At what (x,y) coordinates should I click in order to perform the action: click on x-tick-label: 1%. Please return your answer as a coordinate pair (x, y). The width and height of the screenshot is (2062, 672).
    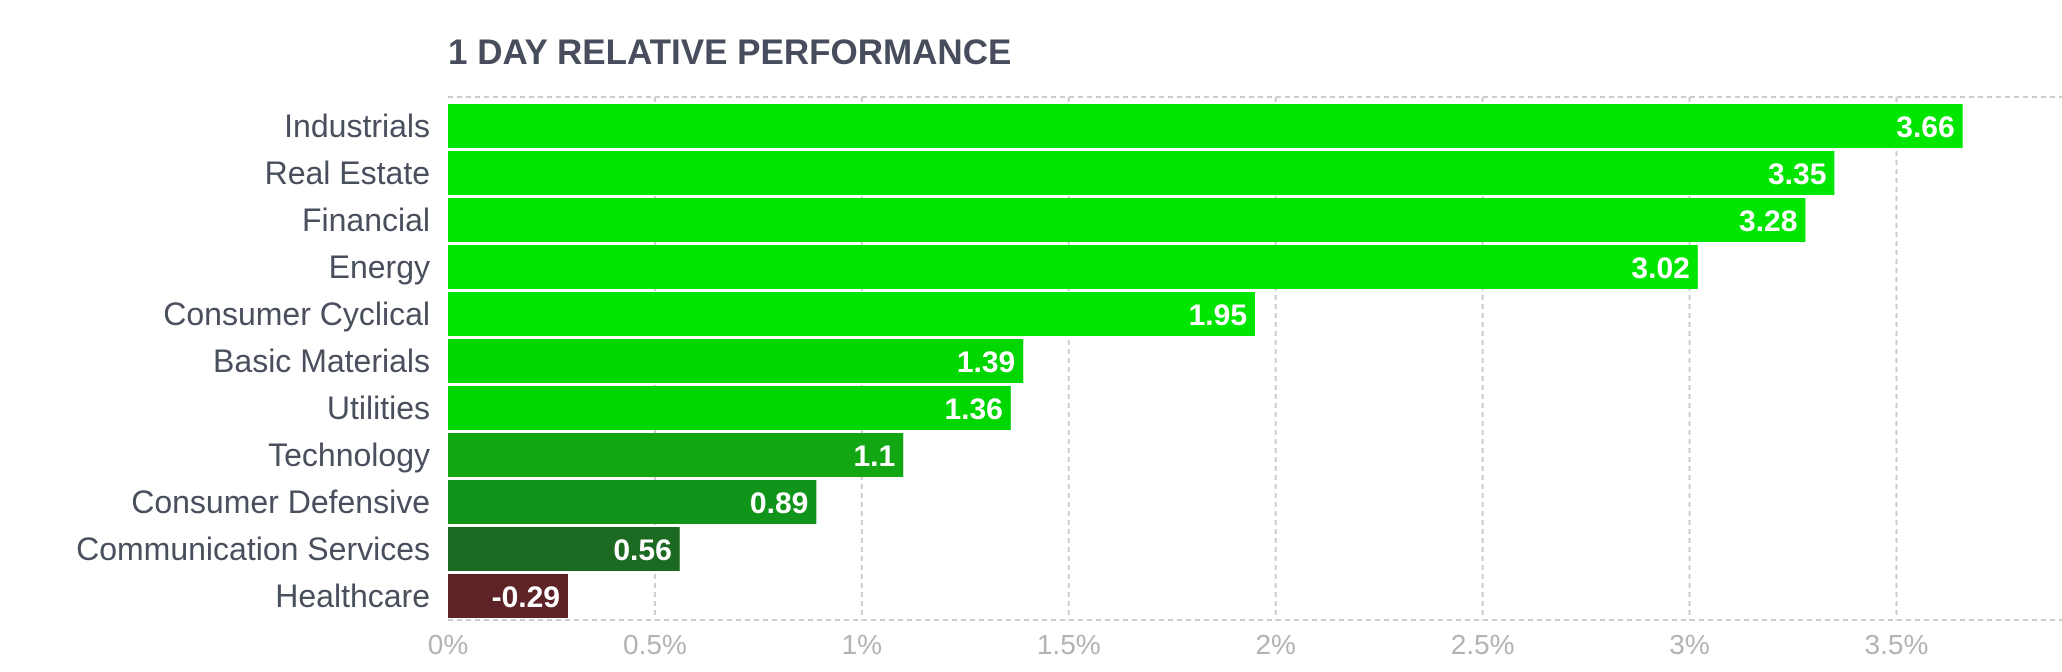
    Looking at the image, I should click on (862, 644).